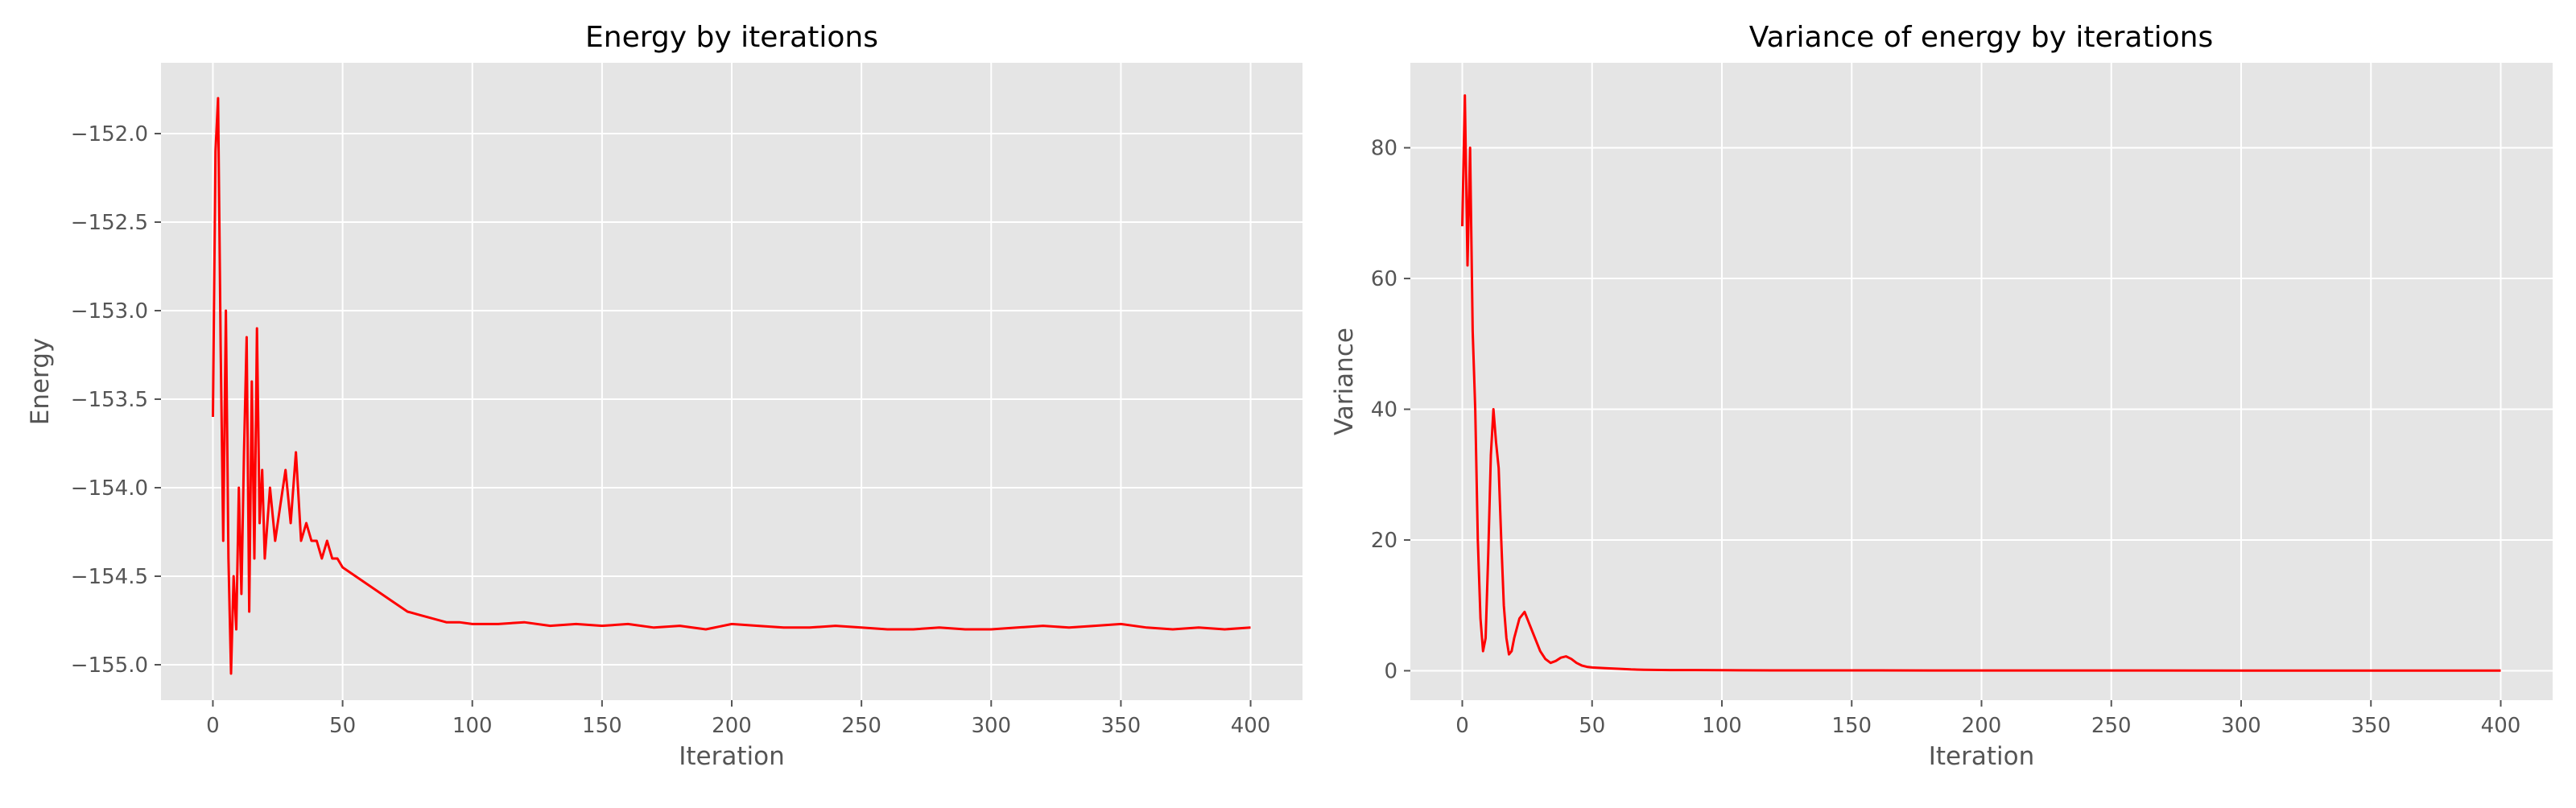  Describe the element at coordinates (109, 400) in the screenshot. I see `y-tick-label: −153.5` at that location.